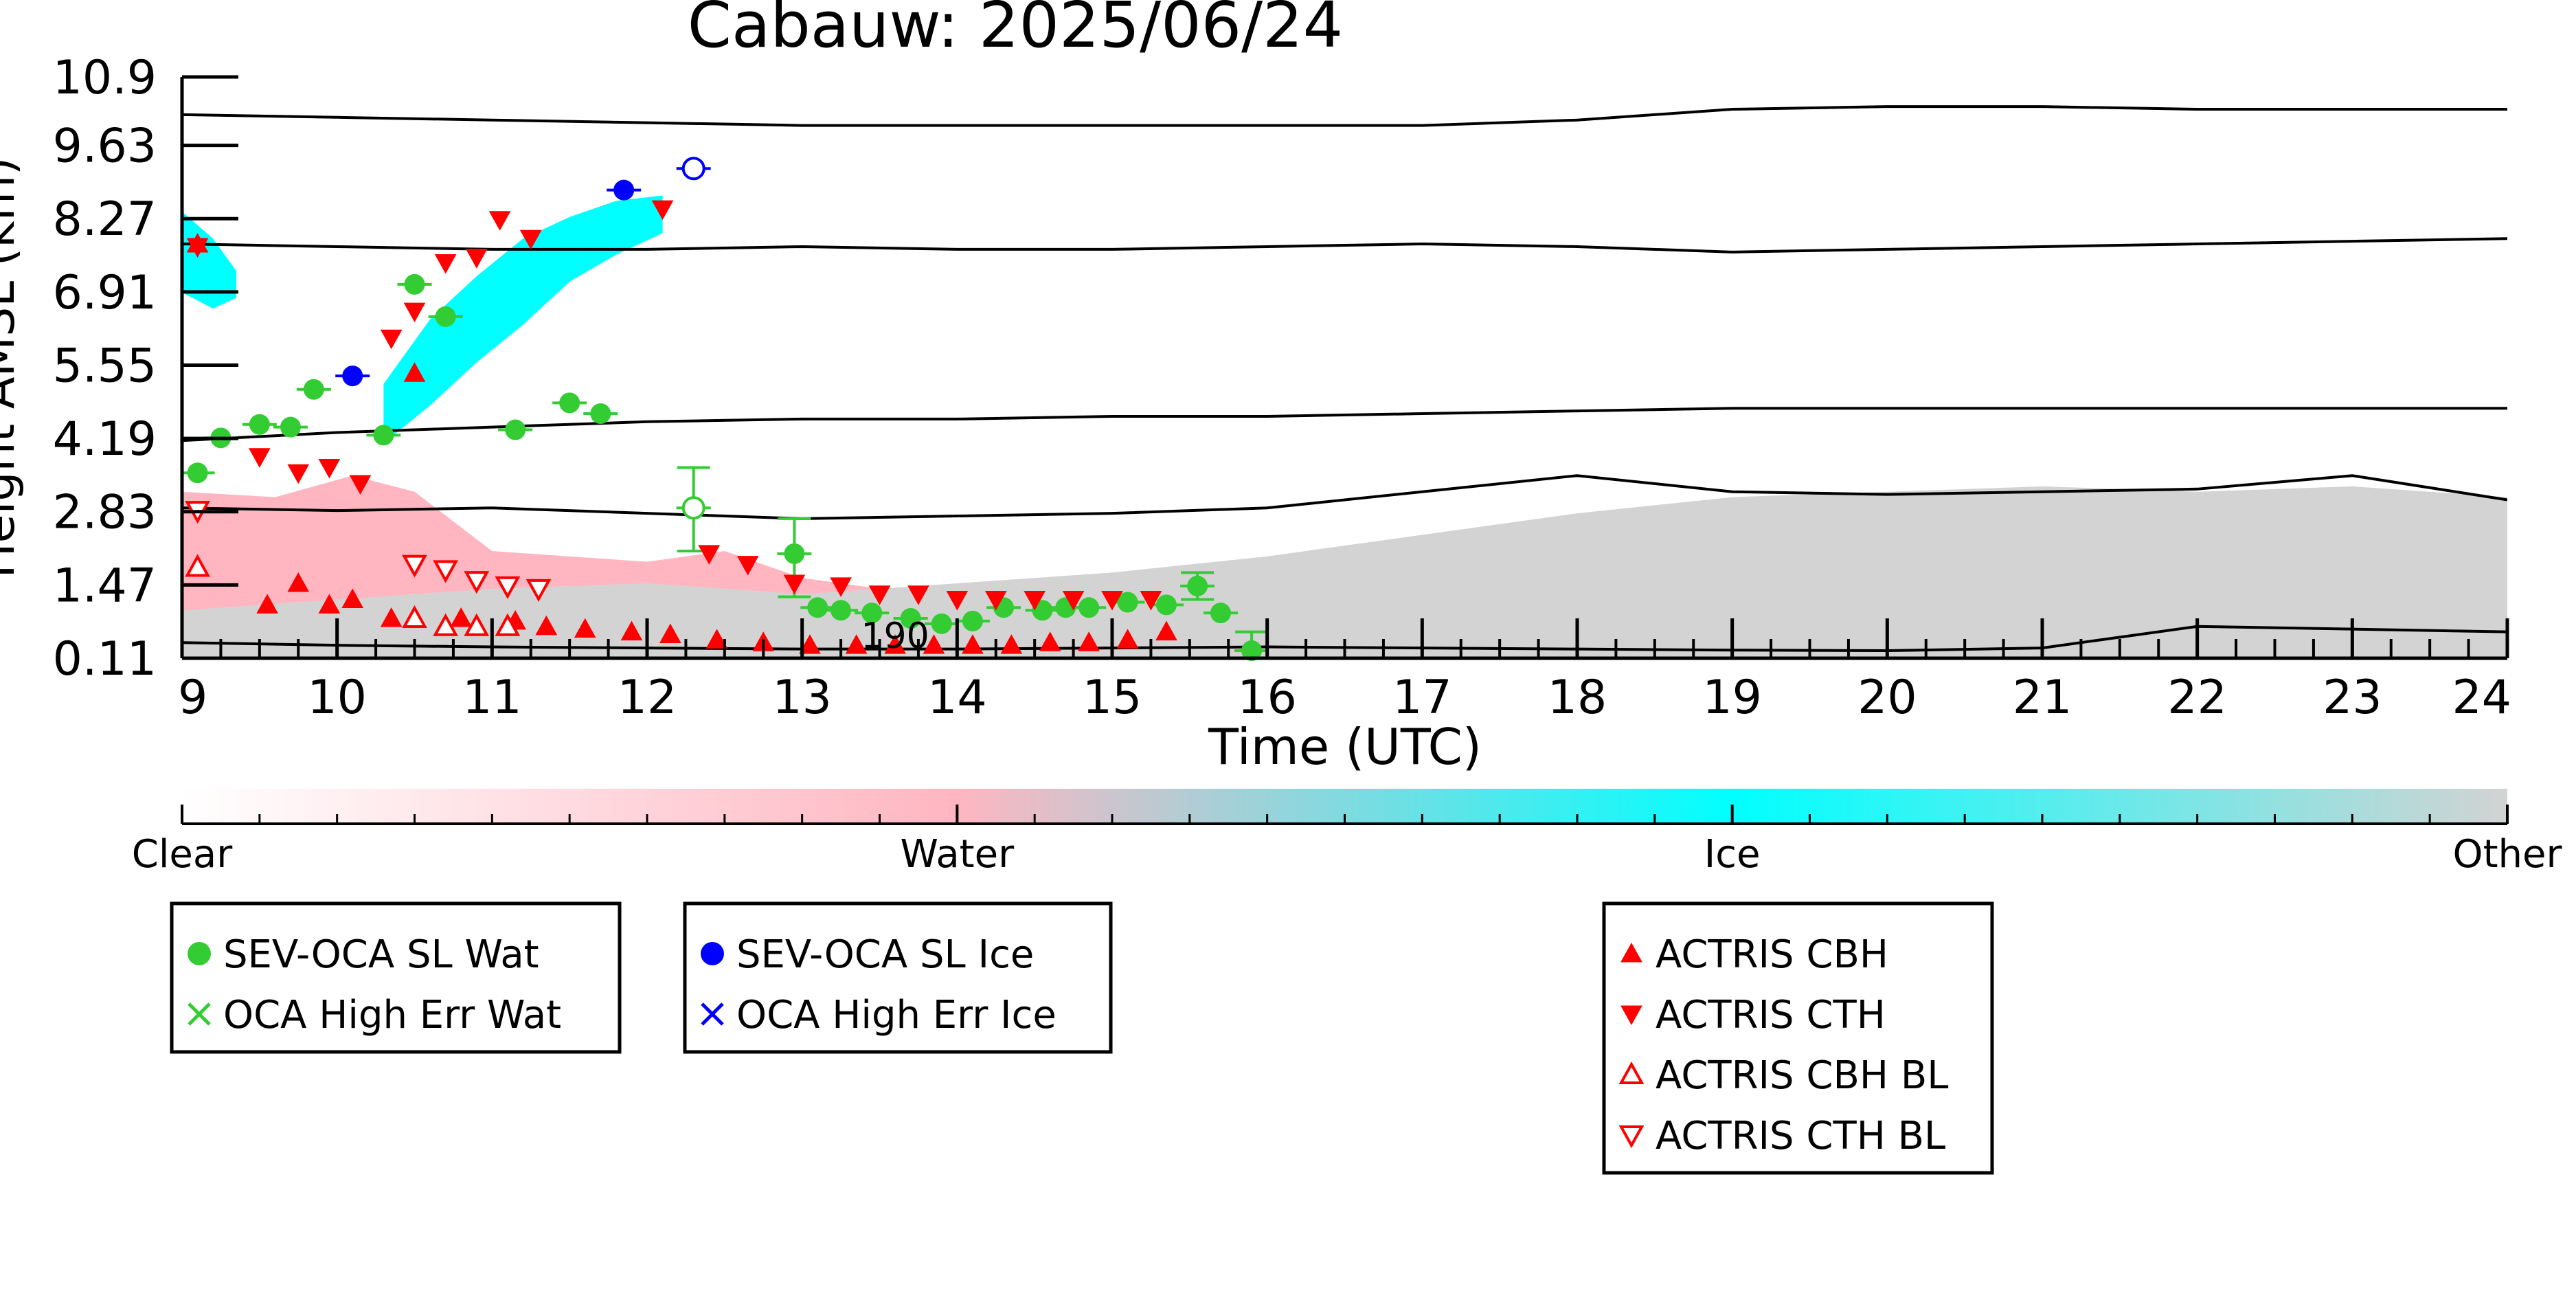 The width and height of the screenshot is (2576, 1291). What do you see at coordinates (1345, 747) in the screenshot?
I see `x-axis-label: Time (UTC)` at bounding box center [1345, 747].